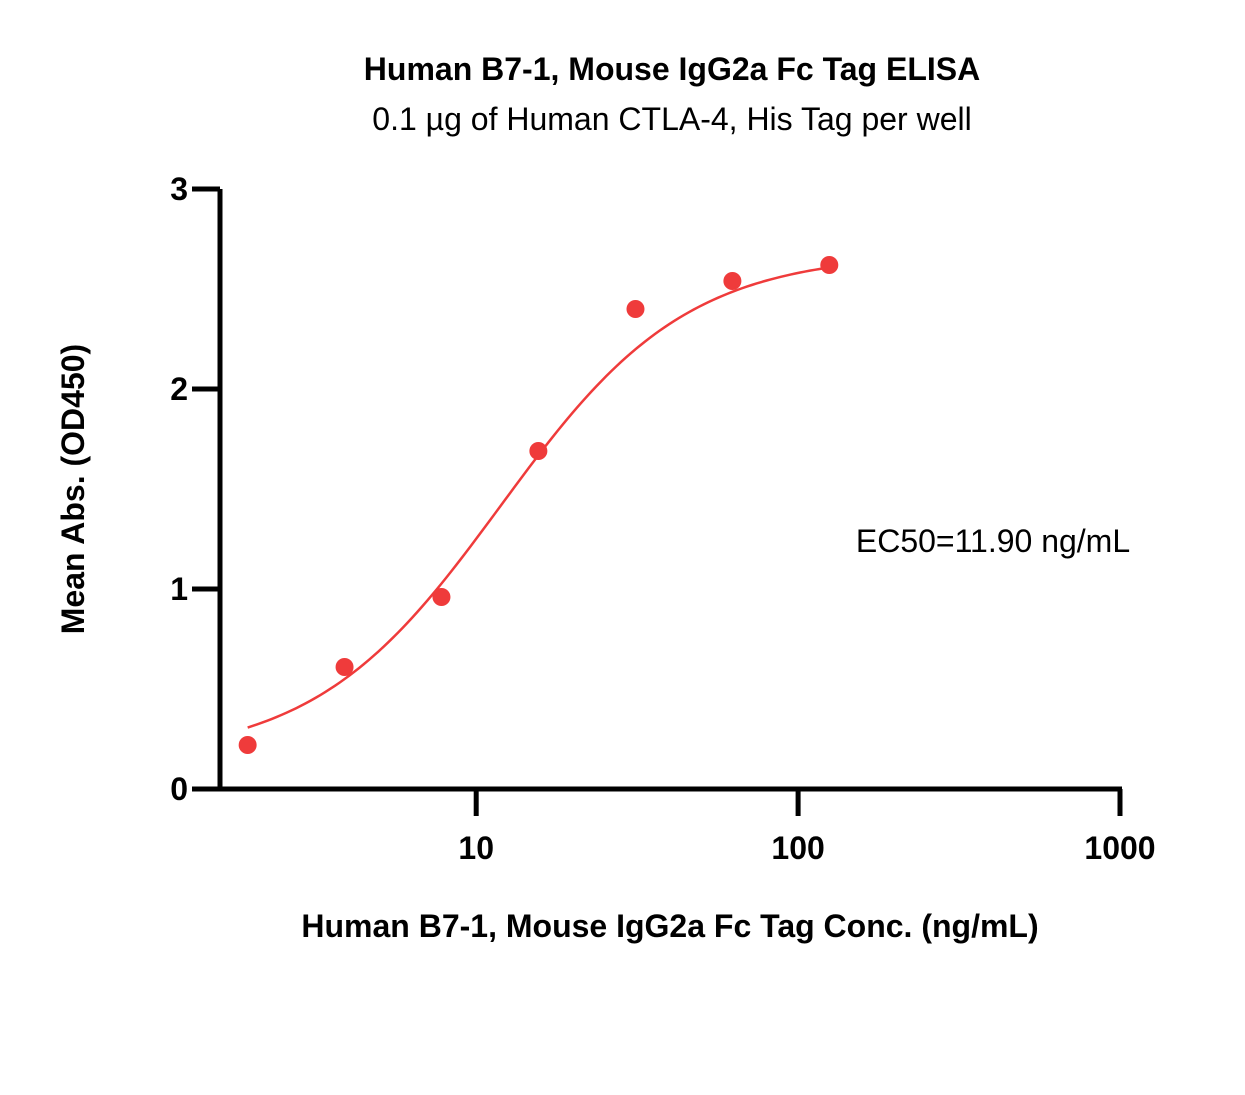  What do you see at coordinates (476, 848) in the screenshot?
I see `x-tick-label: 10` at bounding box center [476, 848].